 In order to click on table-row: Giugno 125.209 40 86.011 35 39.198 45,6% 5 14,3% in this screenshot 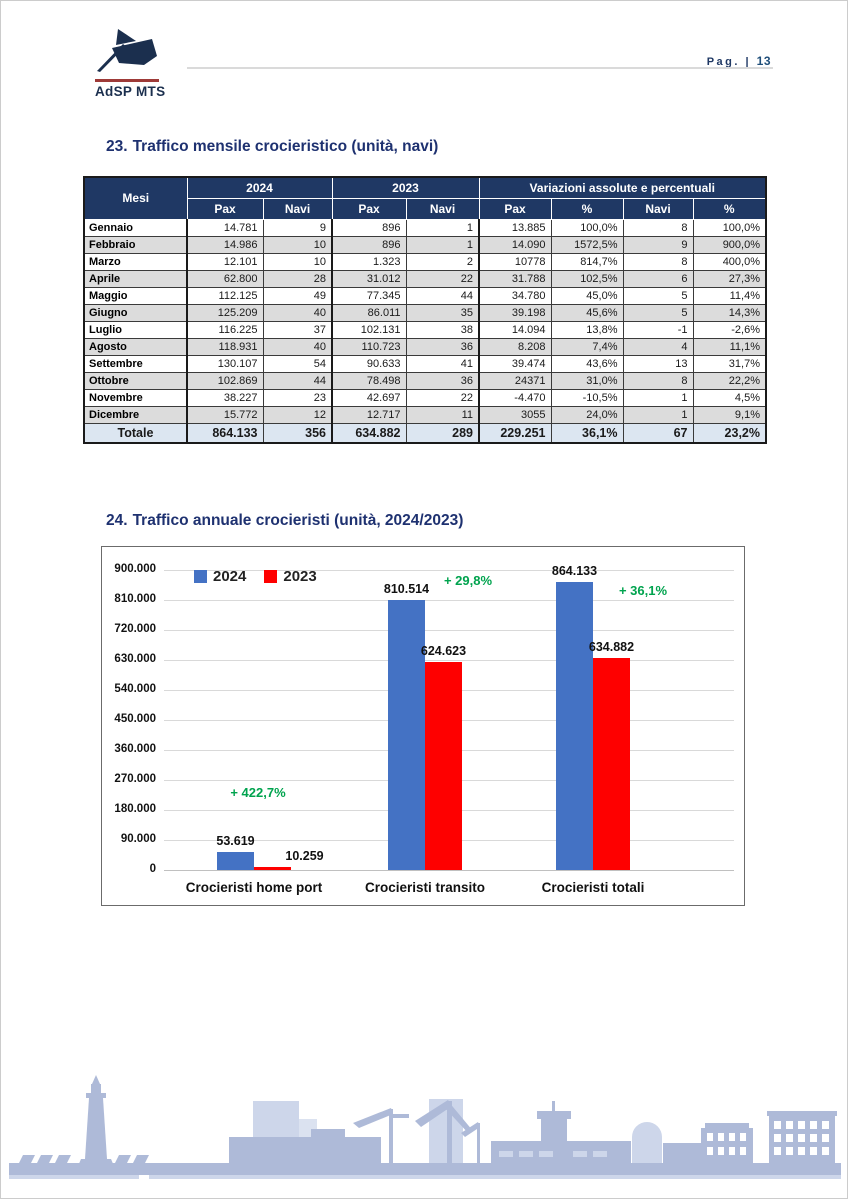, I will do `click(425, 312)`.